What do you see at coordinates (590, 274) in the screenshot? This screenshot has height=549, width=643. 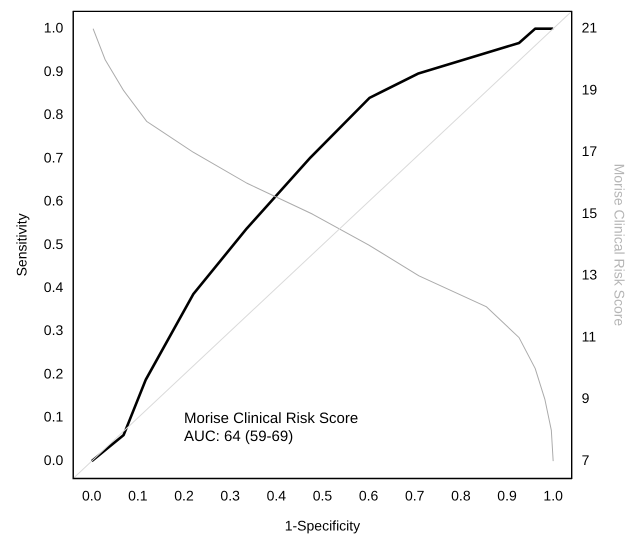 I see `y2-tick-label: 13` at bounding box center [590, 274].